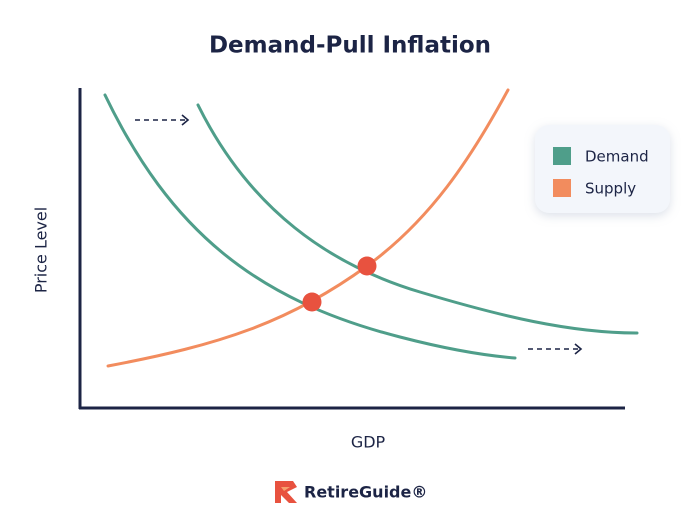 Image resolution: width=700 pixels, height=525 pixels. I want to click on brand-name: RetireGuide®, so click(365, 492).